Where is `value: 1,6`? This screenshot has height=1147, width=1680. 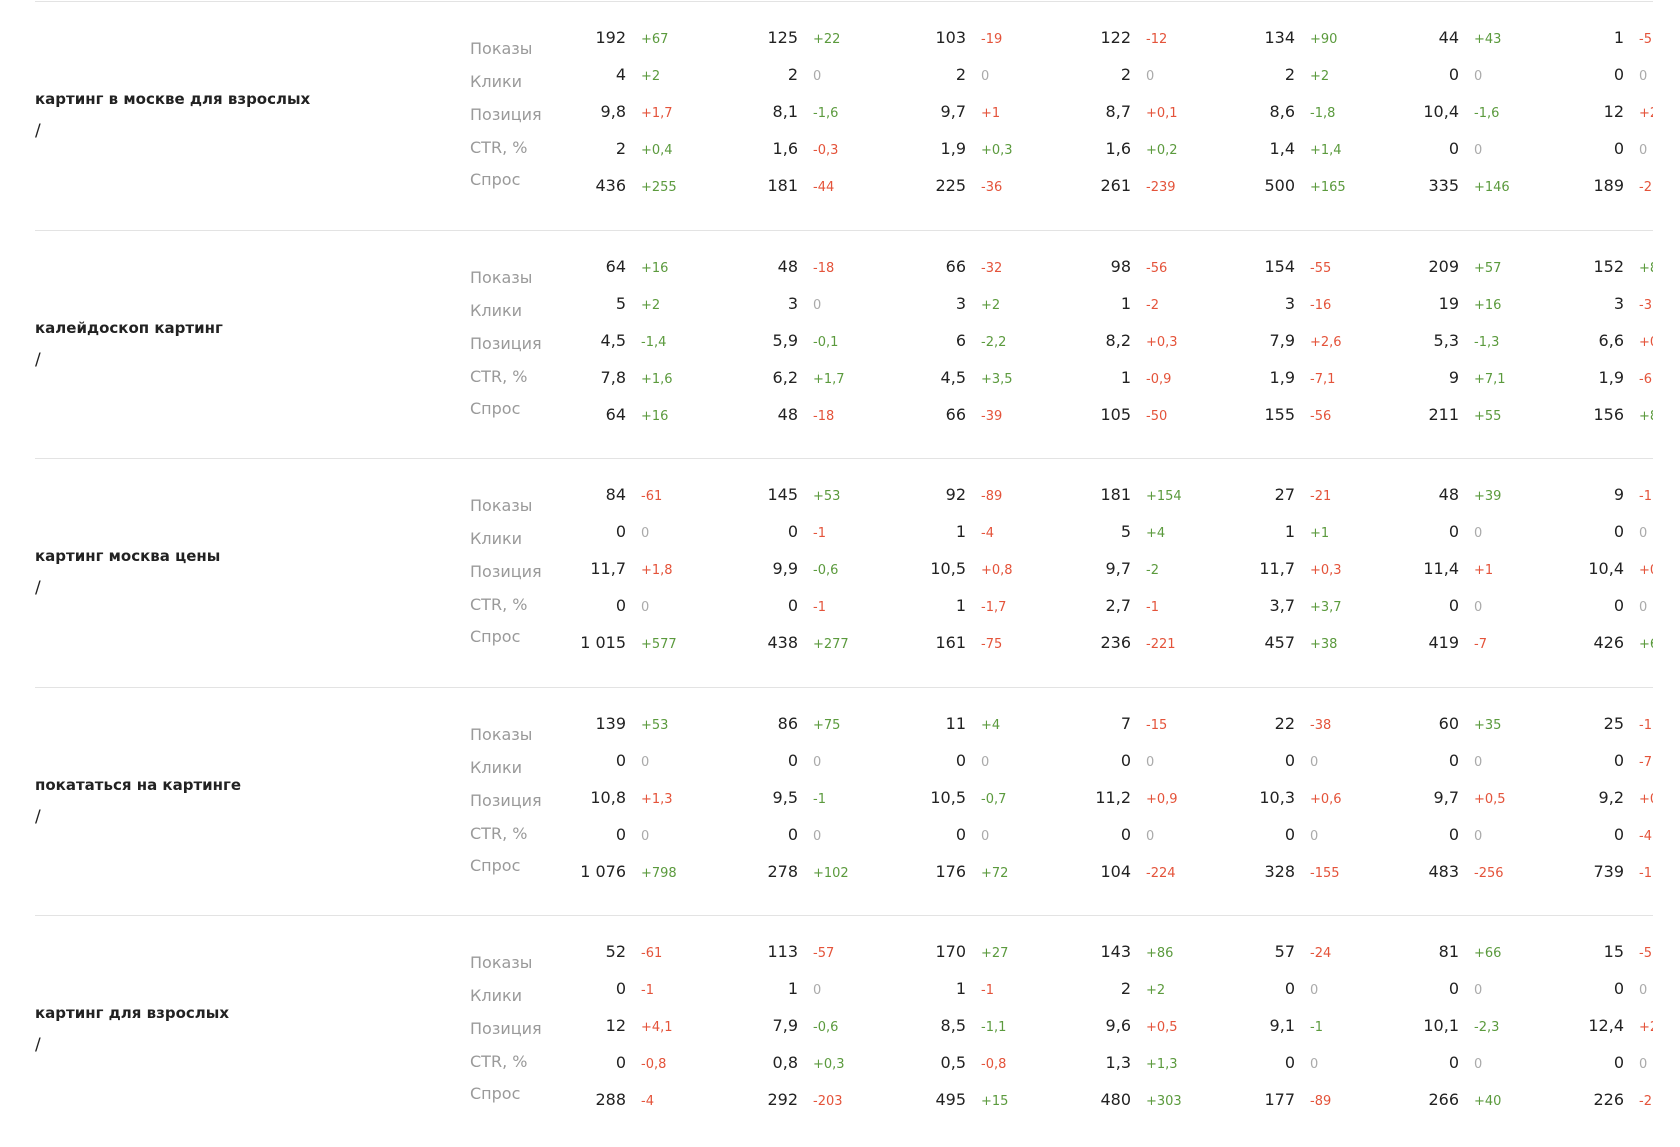 value: 1,6 is located at coordinates (785, 148).